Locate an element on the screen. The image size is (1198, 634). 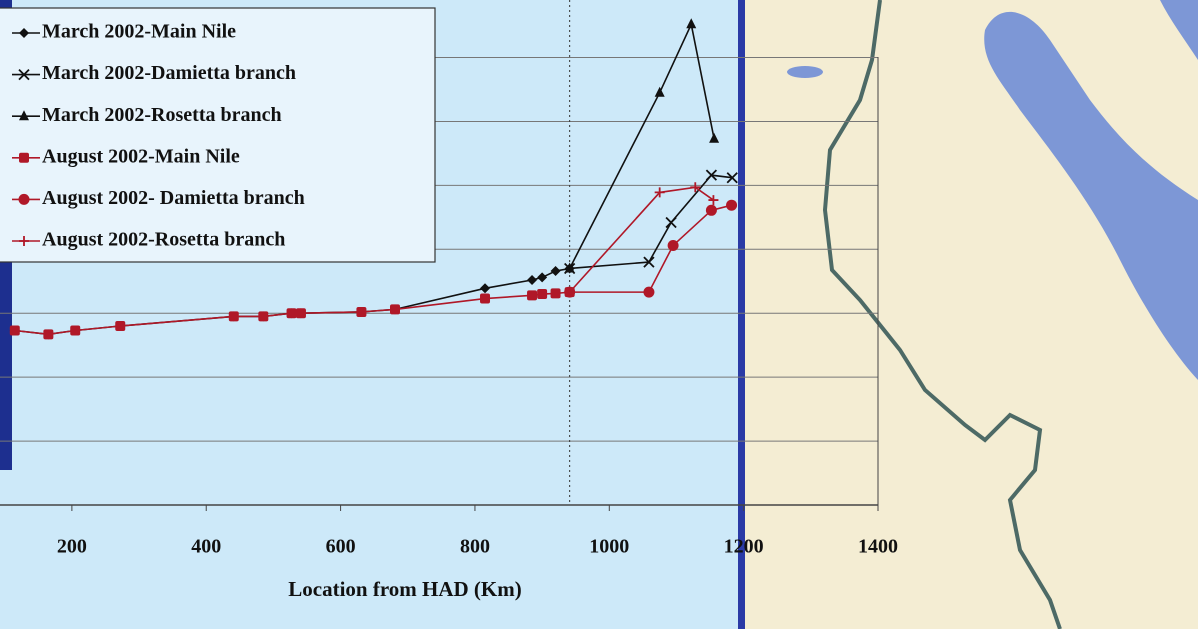
legend-label: March 2002-Damietta branch is located at coordinates (169, 73).